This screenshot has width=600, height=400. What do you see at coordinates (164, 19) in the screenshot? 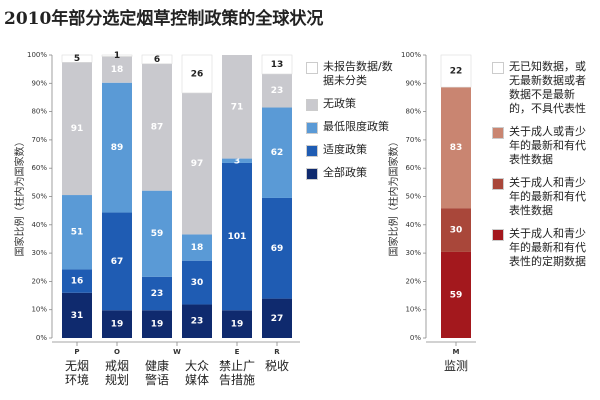
I see `chart-title: 2010年部分选定烟草控制政策的全球状况` at bounding box center [164, 19].